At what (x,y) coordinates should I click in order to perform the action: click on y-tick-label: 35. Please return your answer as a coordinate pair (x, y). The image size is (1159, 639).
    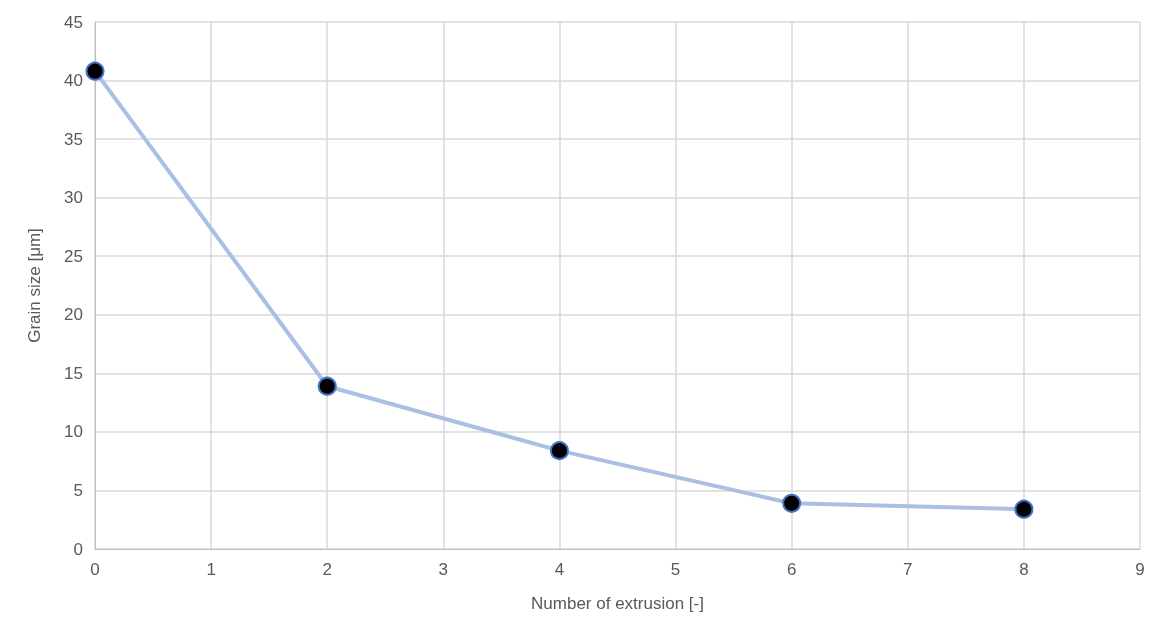
    Looking at the image, I should click on (73, 139).